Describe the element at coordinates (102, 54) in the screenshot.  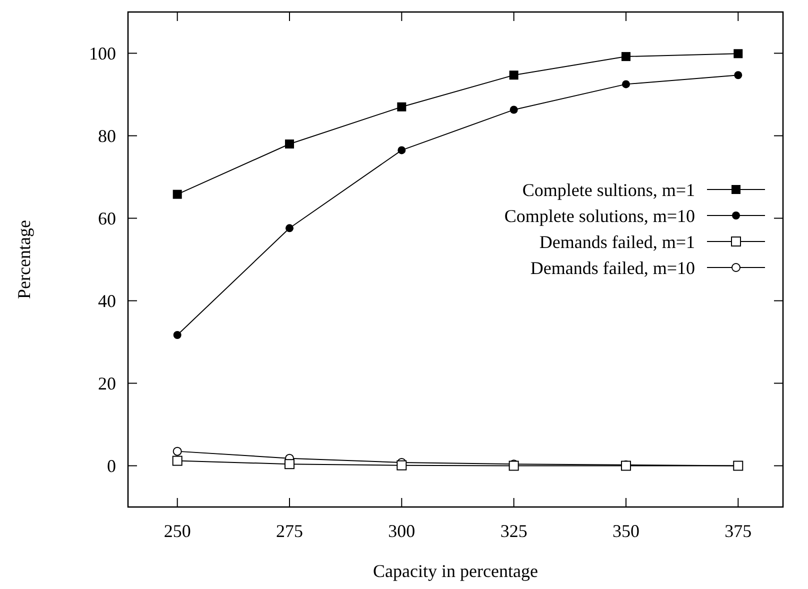
I see `y-tick-label: 100` at that location.